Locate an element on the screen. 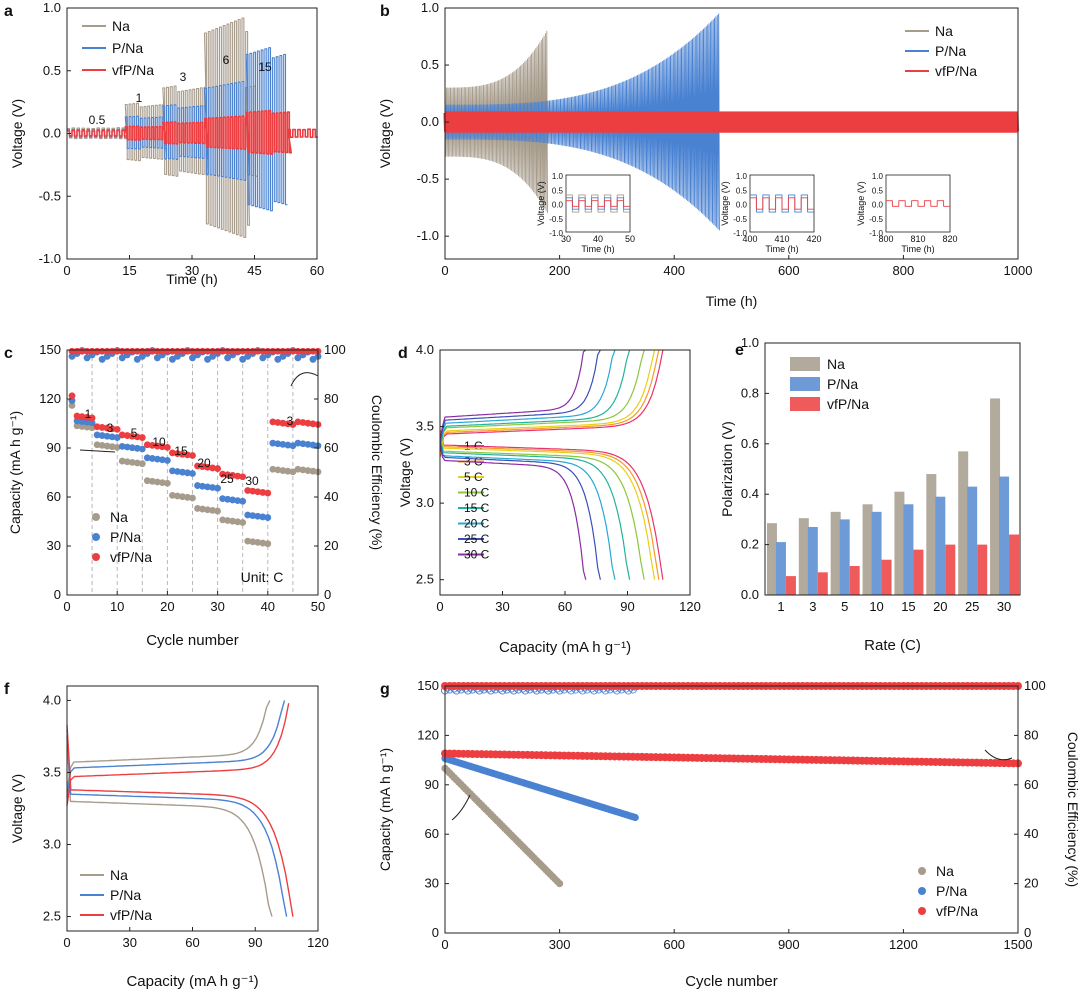 The width and height of the screenshot is (1080, 996). series-vfP/Na-group is located at coordinates (731, 725).